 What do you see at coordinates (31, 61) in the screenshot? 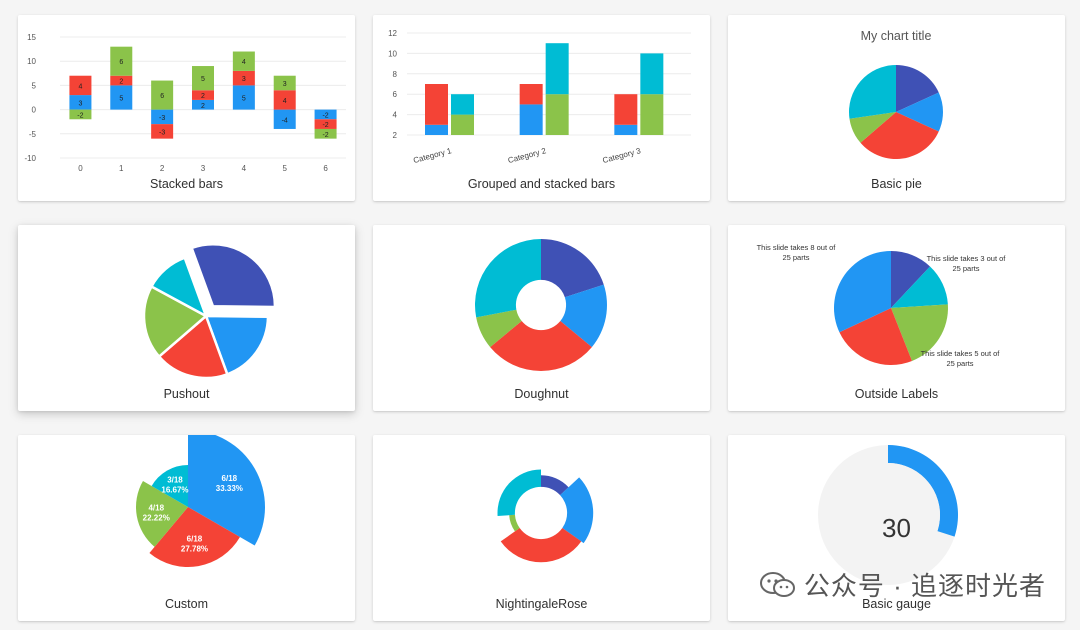
I see `y-tick-label: 10` at bounding box center [31, 61].